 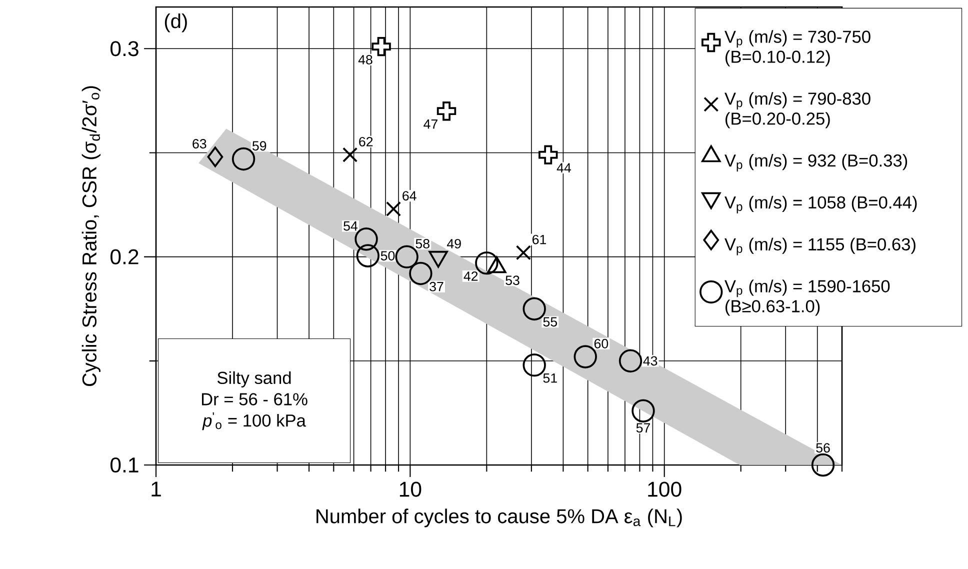 What do you see at coordinates (91, 236) in the screenshot?
I see `y-axis-title: Cyclic Stress Ratio, CSR (σ$_{d}$/2σ′$_{o}$)` at bounding box center [91, 236].